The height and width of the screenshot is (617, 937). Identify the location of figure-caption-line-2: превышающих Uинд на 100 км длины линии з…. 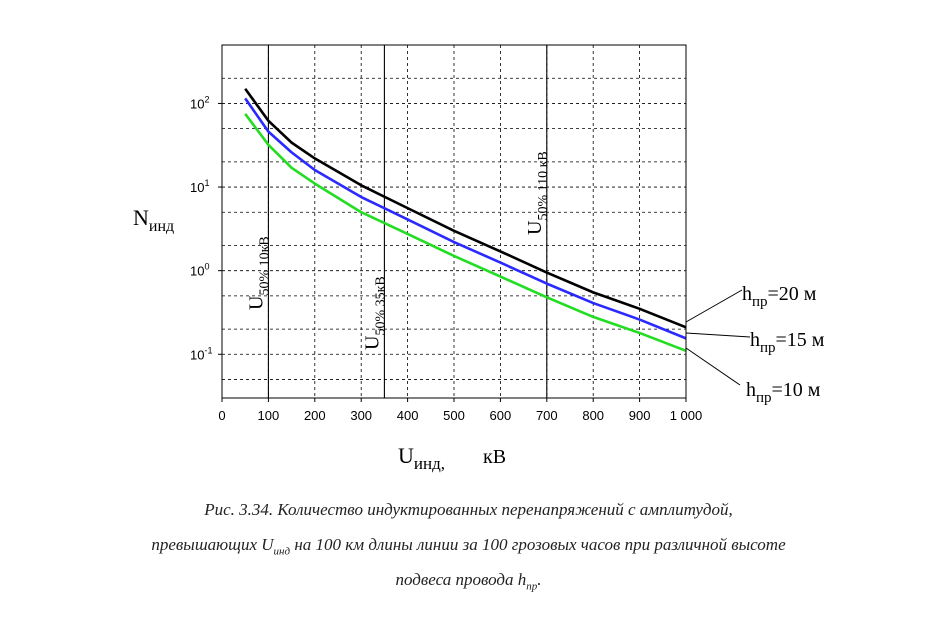
(468, 546).